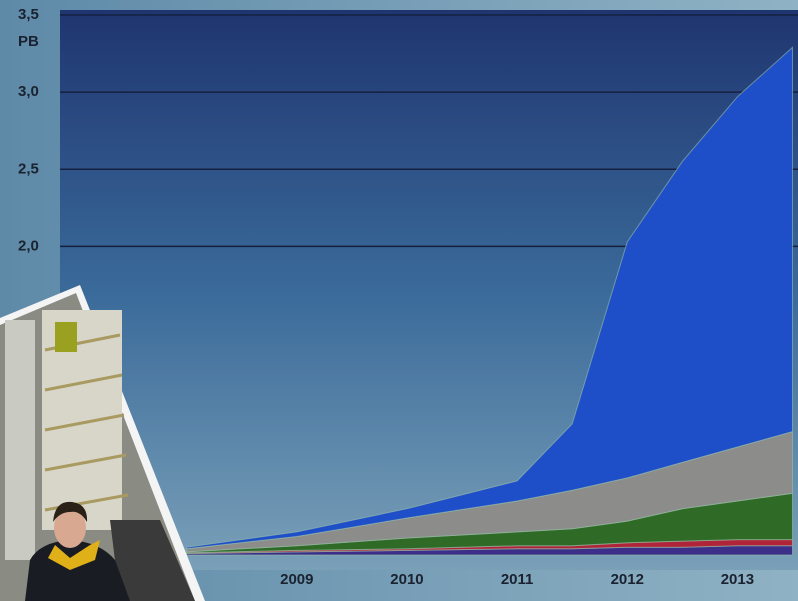  Describe the element at coordinates (28, 168) in the screenshot. I see `y-tick-label: 2,5` at that location.